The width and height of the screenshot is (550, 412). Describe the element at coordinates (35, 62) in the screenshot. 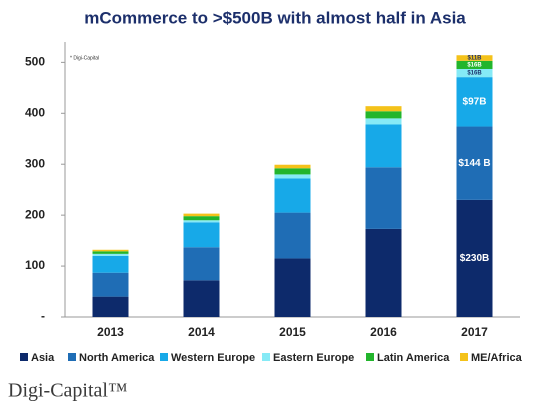

I see `y-tick-label: 500` at that location.